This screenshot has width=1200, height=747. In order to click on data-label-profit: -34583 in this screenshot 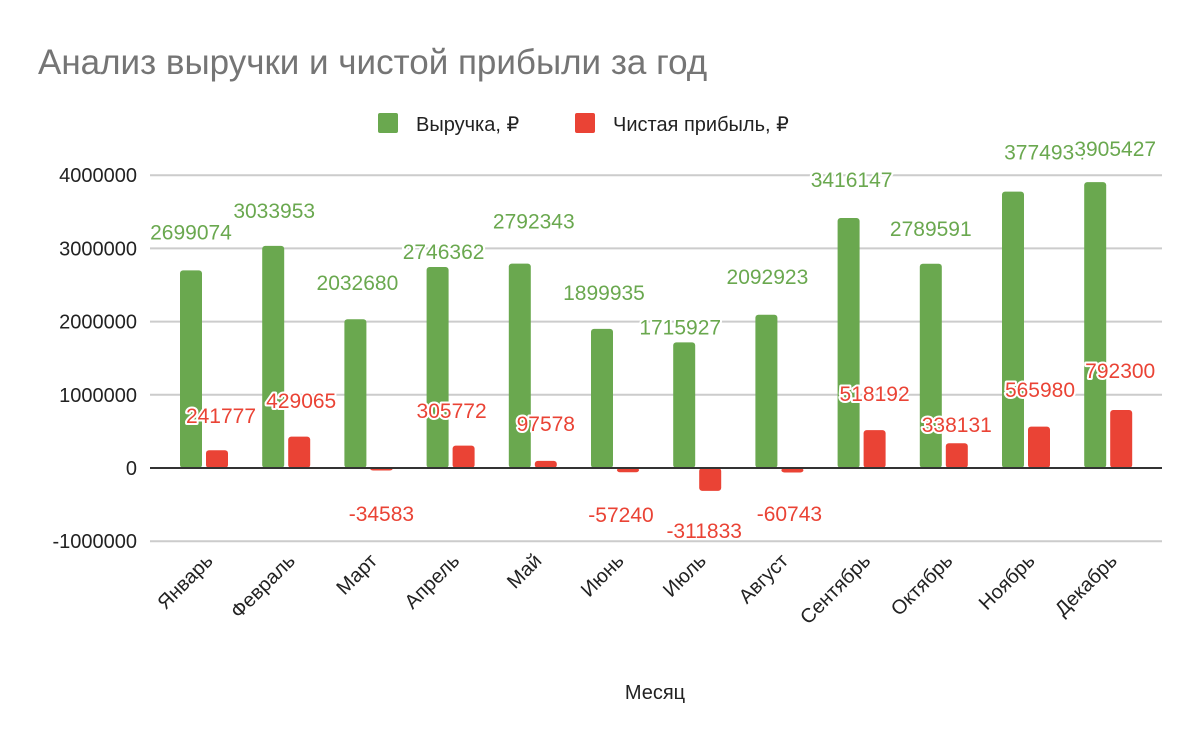, I will do `click(381, 514)`.